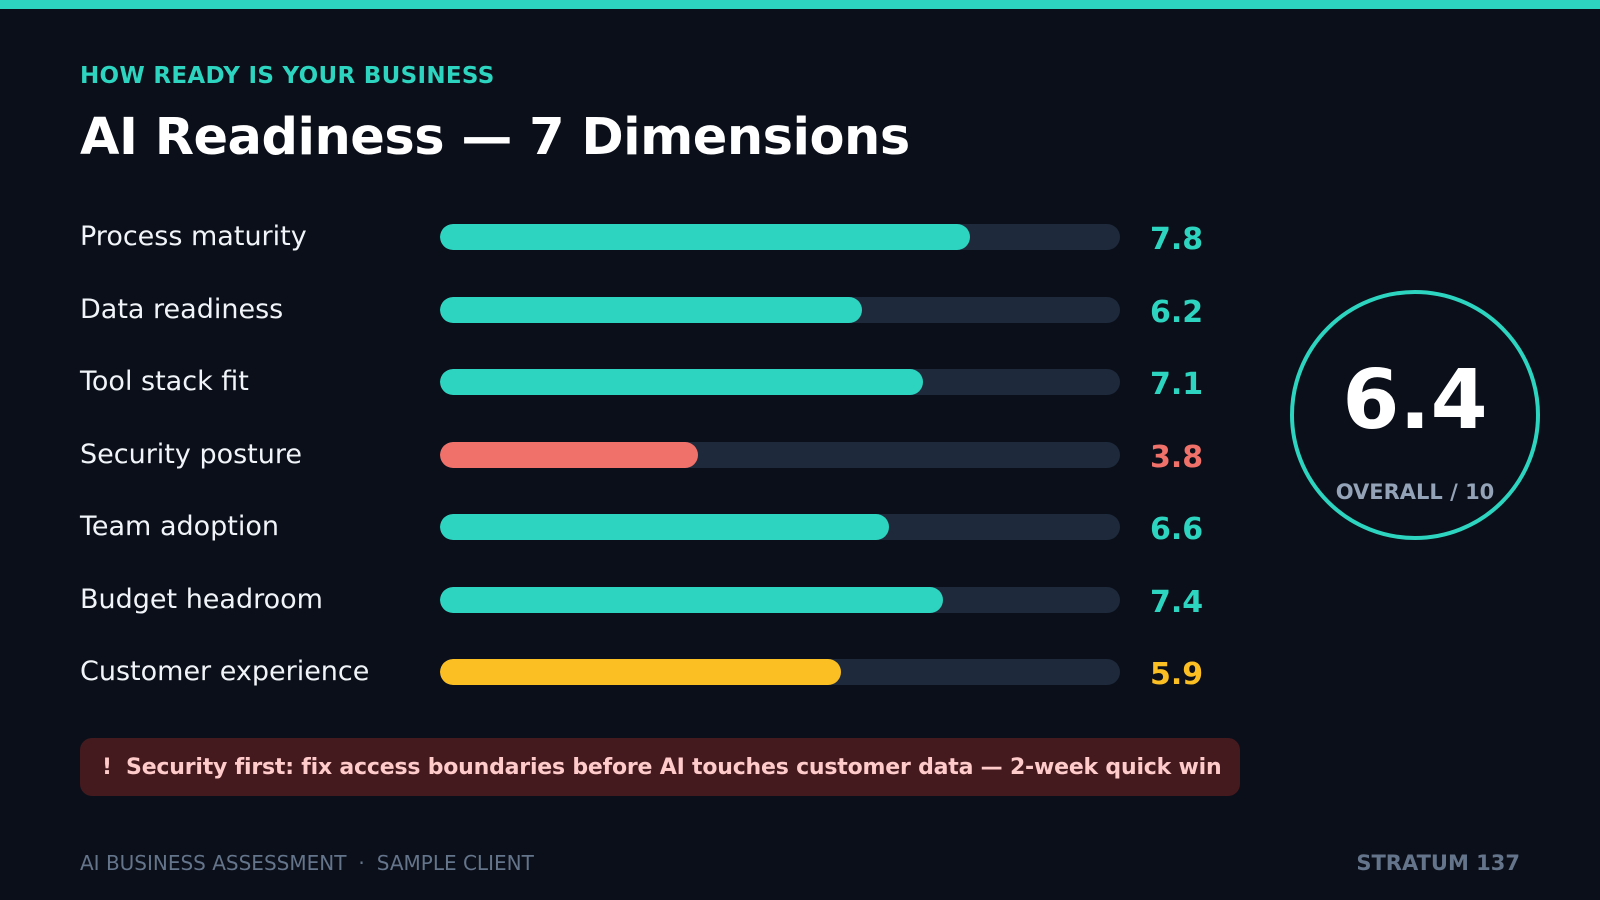 Image resolution: width=1600 pixels, height=900 pixels. What do you see at coordinates (1177, 529) in the screenshot?
I see `dimension-score: 6.6` at bounding box center [1177, 529].